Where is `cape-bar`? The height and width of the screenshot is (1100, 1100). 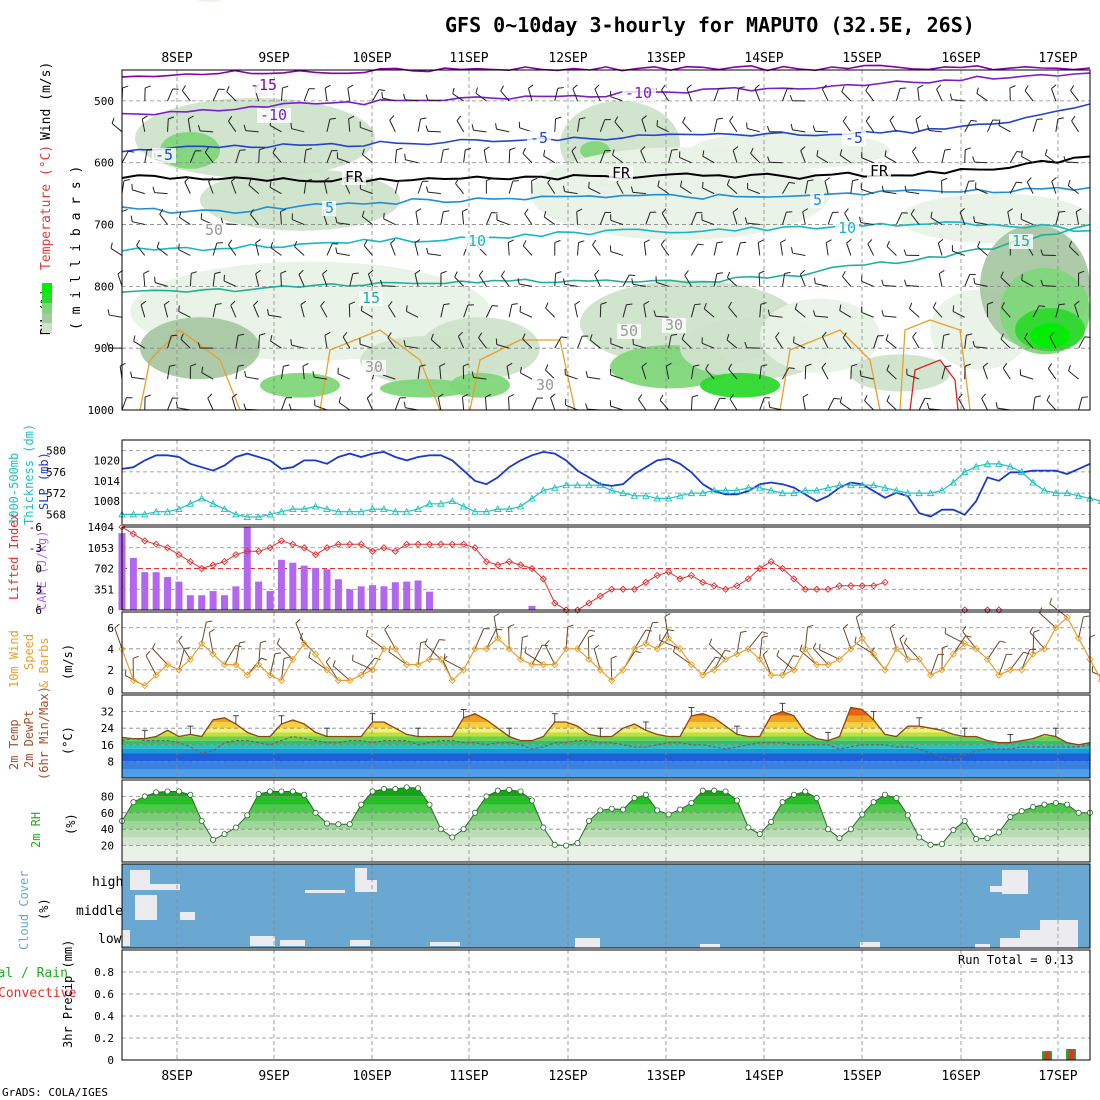
cape-bar is located at coordinates (179, 595).